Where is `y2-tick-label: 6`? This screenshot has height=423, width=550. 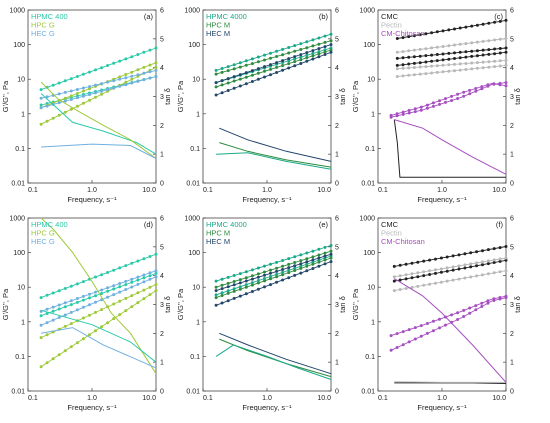 y2-tick-label: 6 is located at coordinates (512, 219).